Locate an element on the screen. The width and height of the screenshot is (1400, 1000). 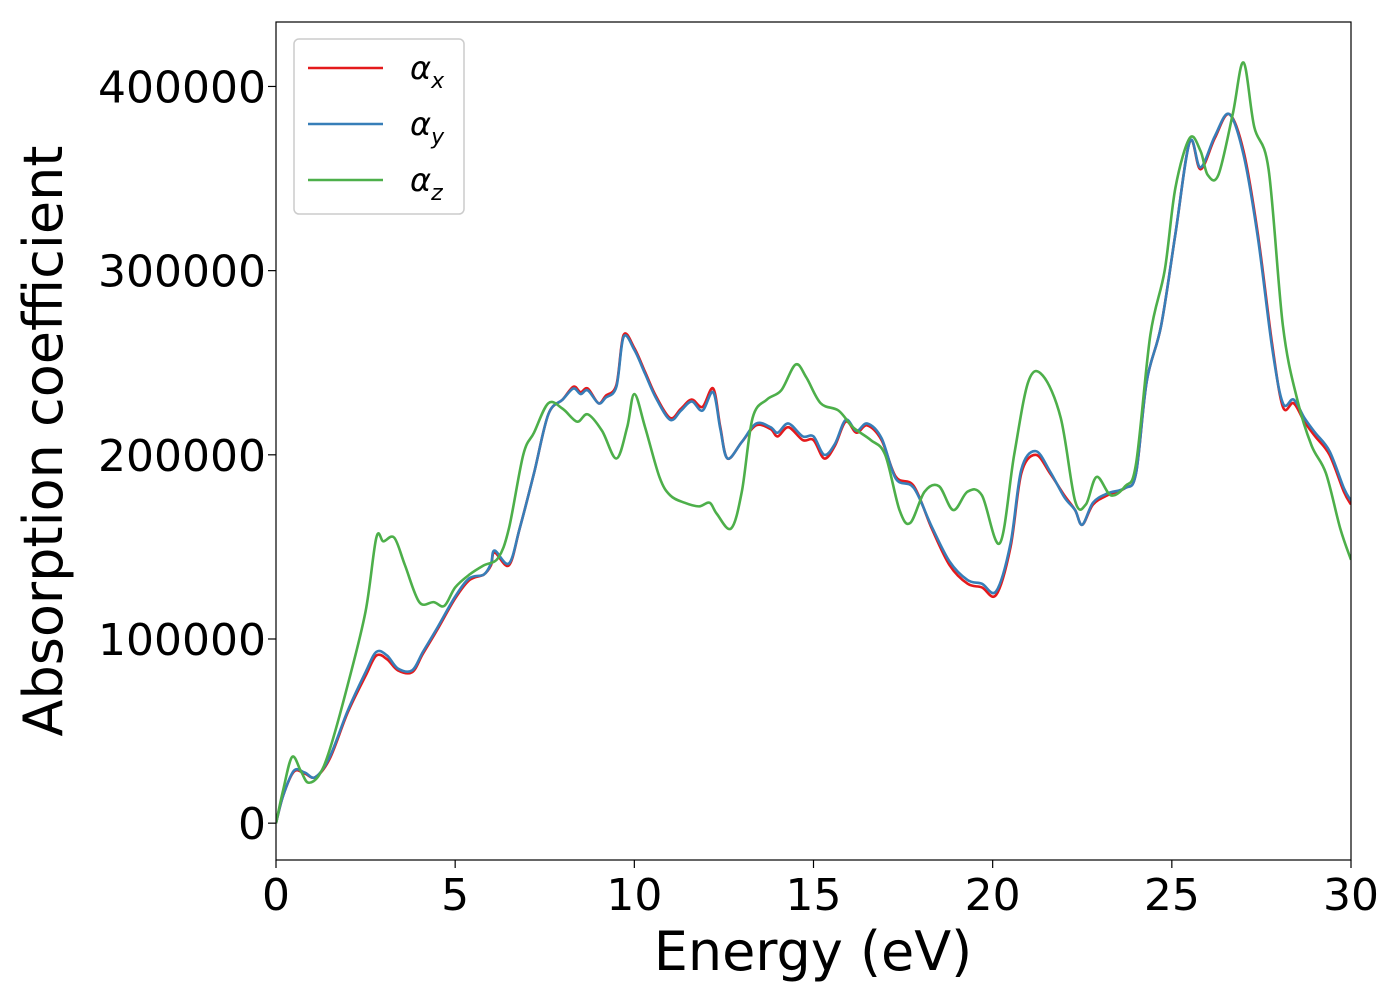
legend-subscript: z is located at coordinates (436, 193).